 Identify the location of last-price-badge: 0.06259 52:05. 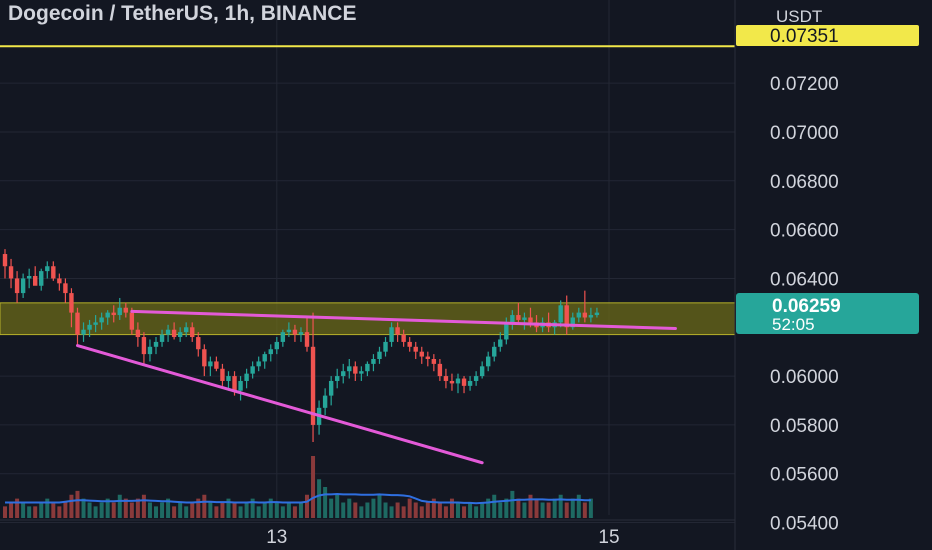
(827, 313).